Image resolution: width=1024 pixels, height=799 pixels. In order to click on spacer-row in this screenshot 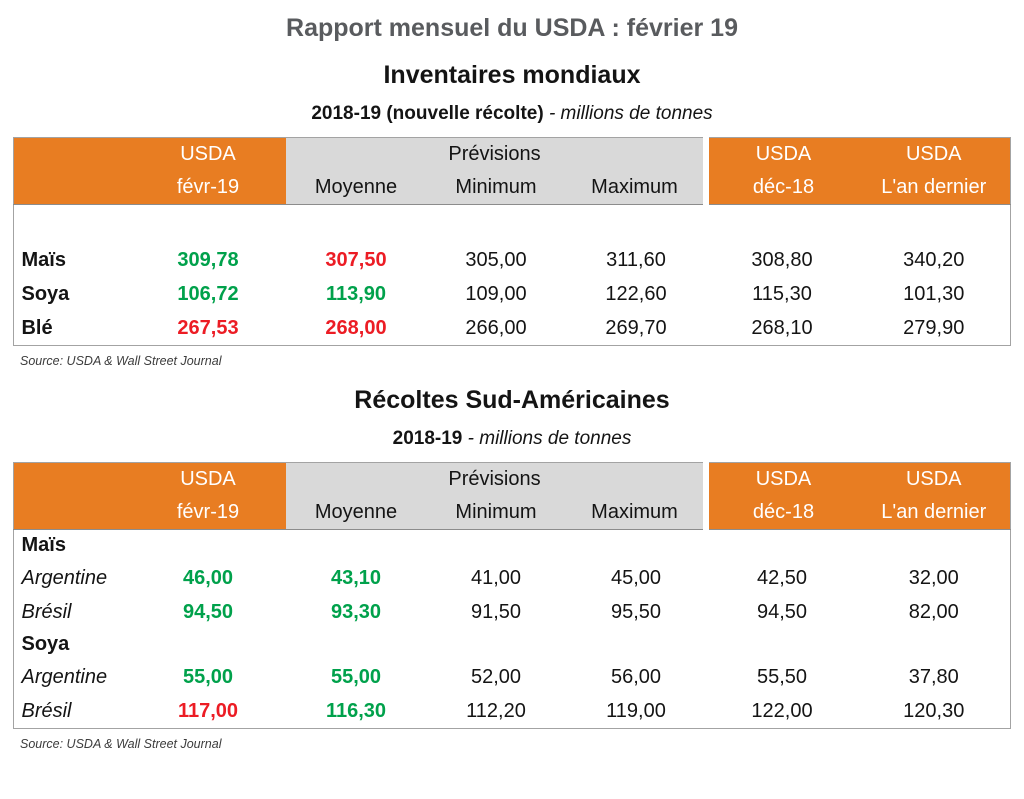, I will do `click(511, 223)`.